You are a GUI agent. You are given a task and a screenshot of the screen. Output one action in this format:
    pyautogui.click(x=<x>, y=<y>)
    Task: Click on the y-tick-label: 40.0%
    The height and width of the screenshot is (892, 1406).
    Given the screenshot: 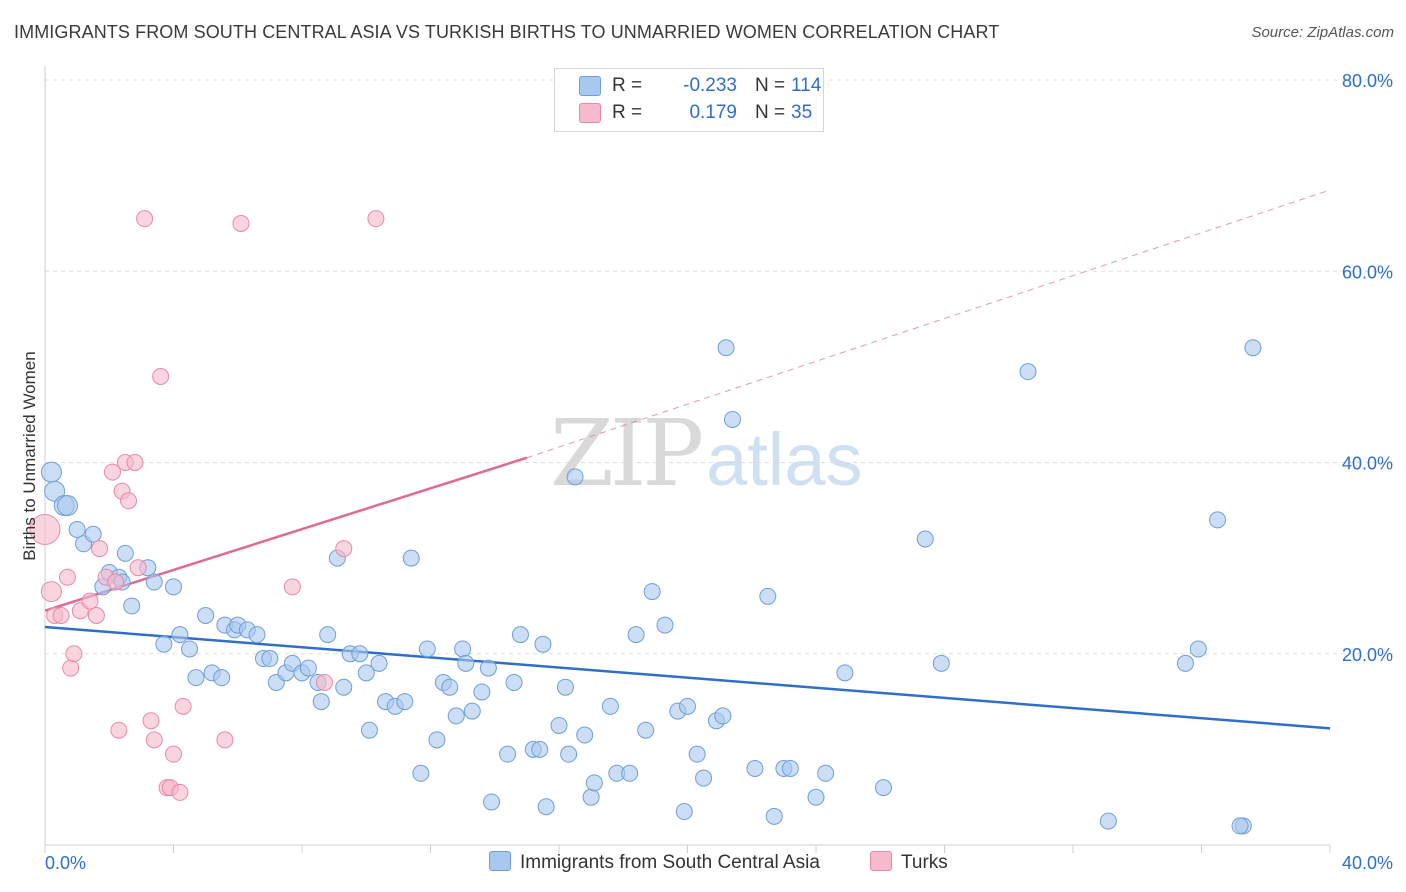 What is the action you would take?
    pyautogui.click(x=1367, y=464)
    